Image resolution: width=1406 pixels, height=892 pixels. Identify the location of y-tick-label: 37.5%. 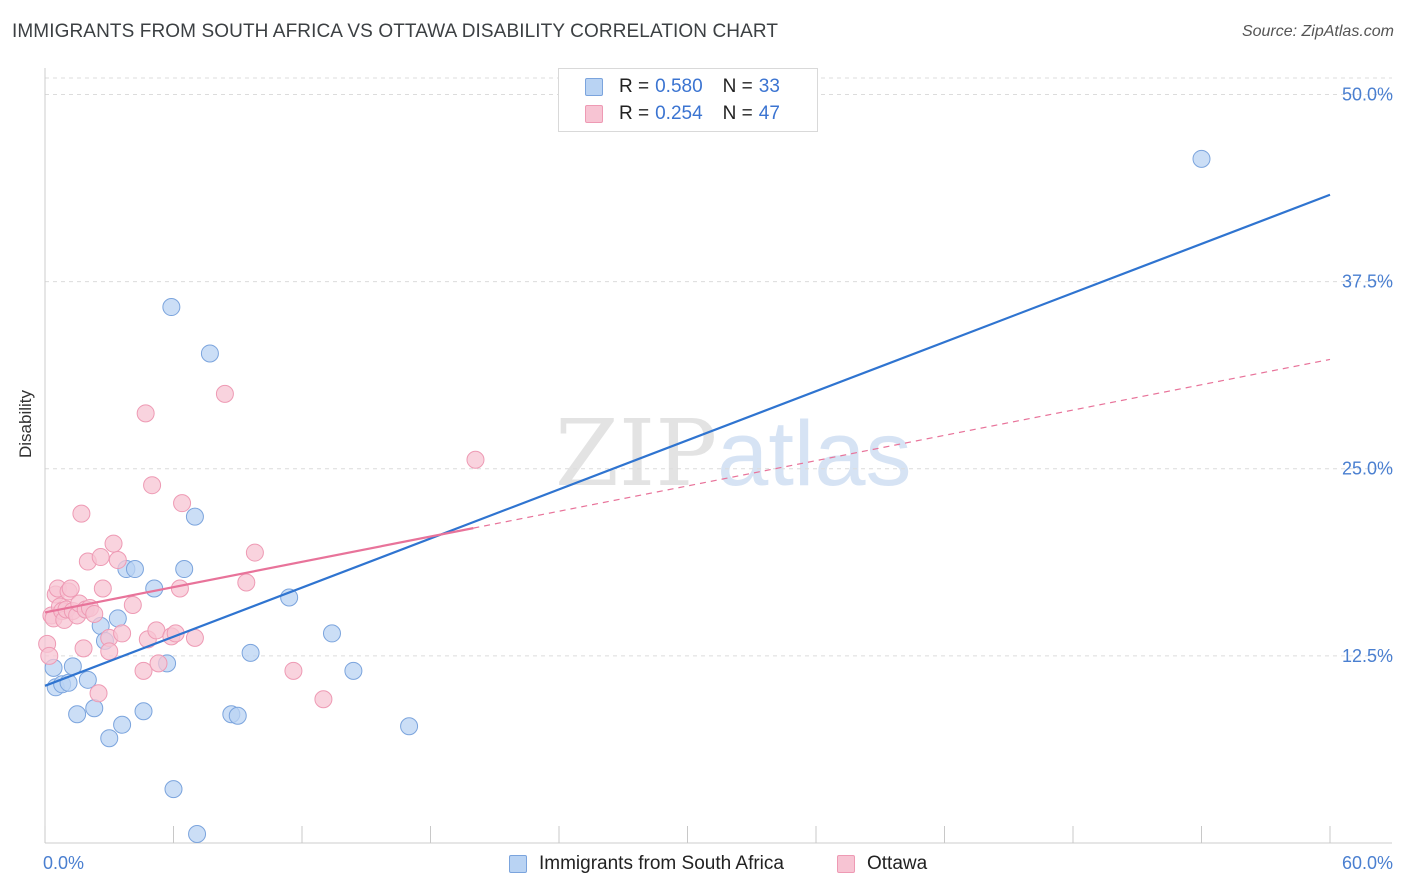
(1367, 282).